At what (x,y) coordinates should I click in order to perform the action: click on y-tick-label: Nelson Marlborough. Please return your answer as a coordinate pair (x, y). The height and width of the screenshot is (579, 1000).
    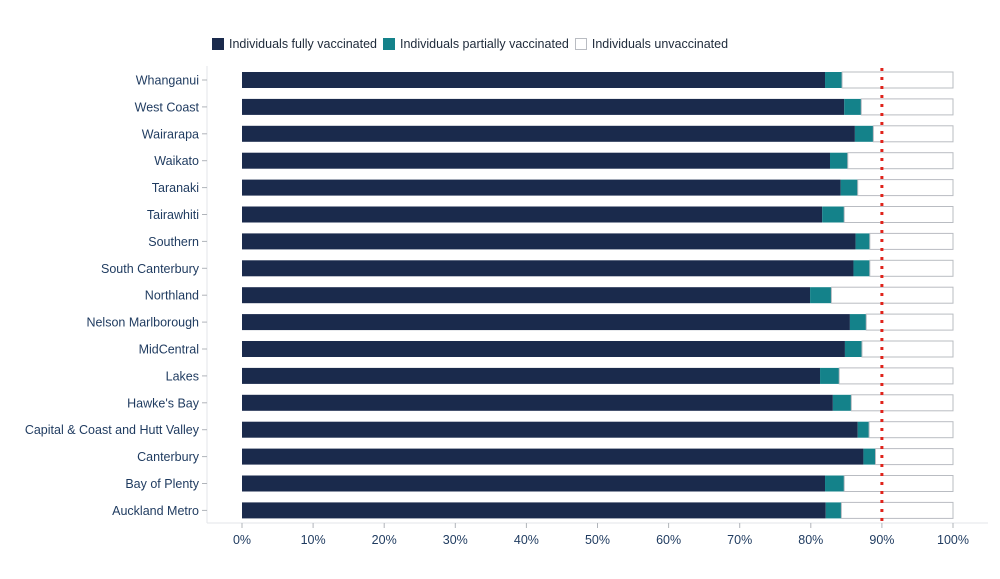
    Looking at the image, I should click on (142, 323).